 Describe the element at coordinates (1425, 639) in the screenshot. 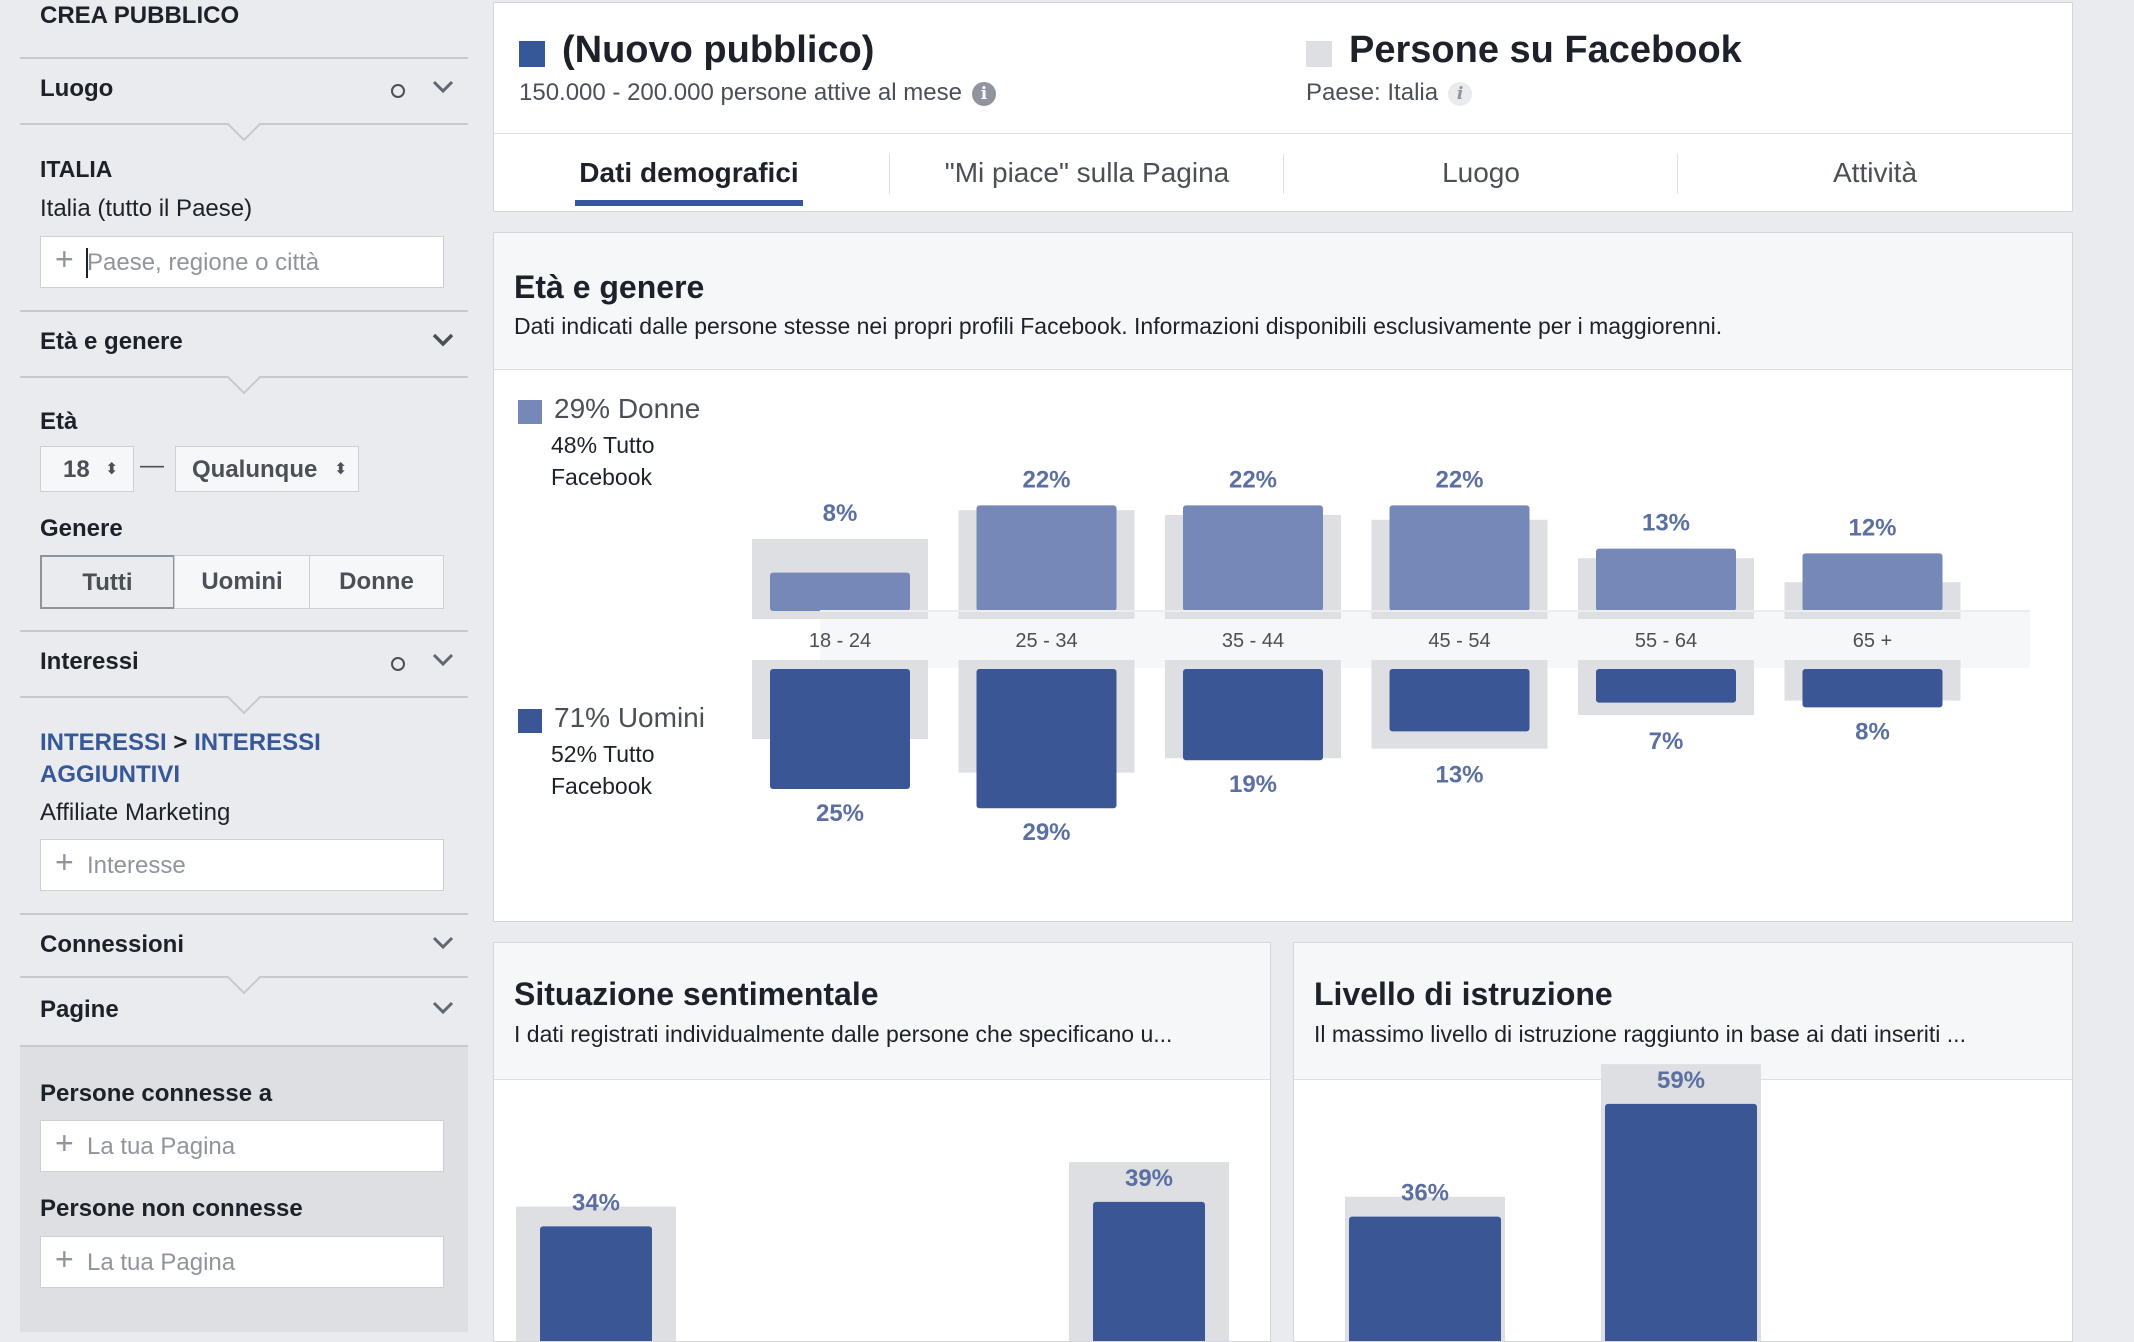

I see `axis-band` at that location.